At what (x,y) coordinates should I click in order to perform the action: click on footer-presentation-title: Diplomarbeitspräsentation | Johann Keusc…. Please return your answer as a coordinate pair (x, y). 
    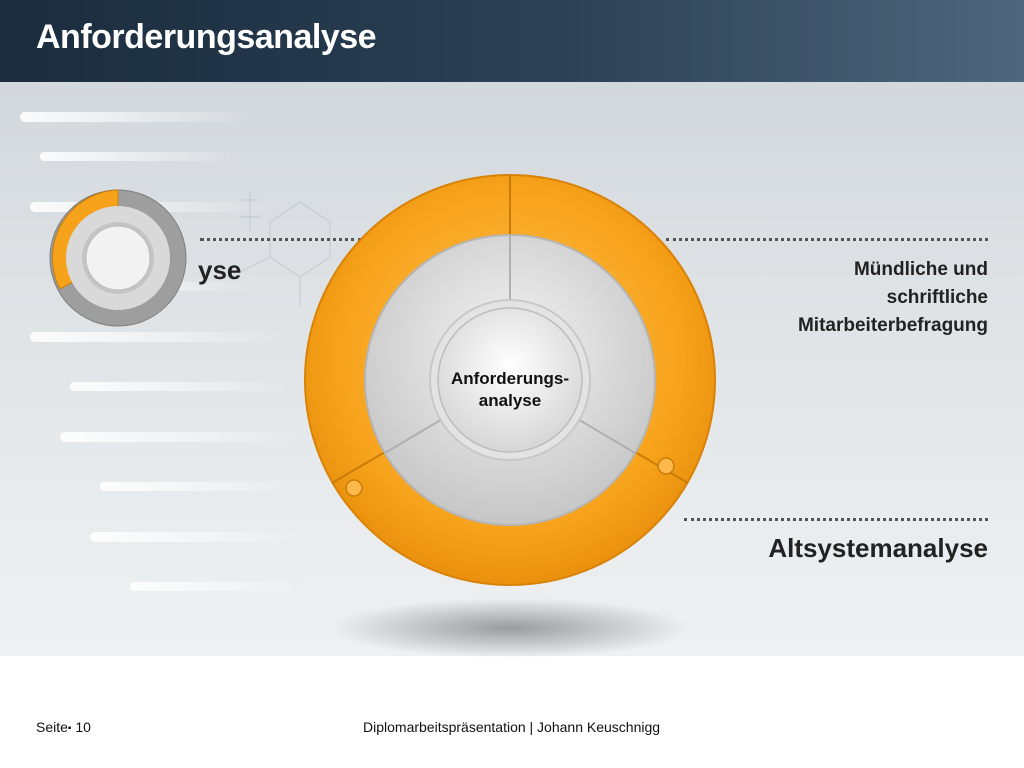
    Looking at the image, I should click on (512, 727).